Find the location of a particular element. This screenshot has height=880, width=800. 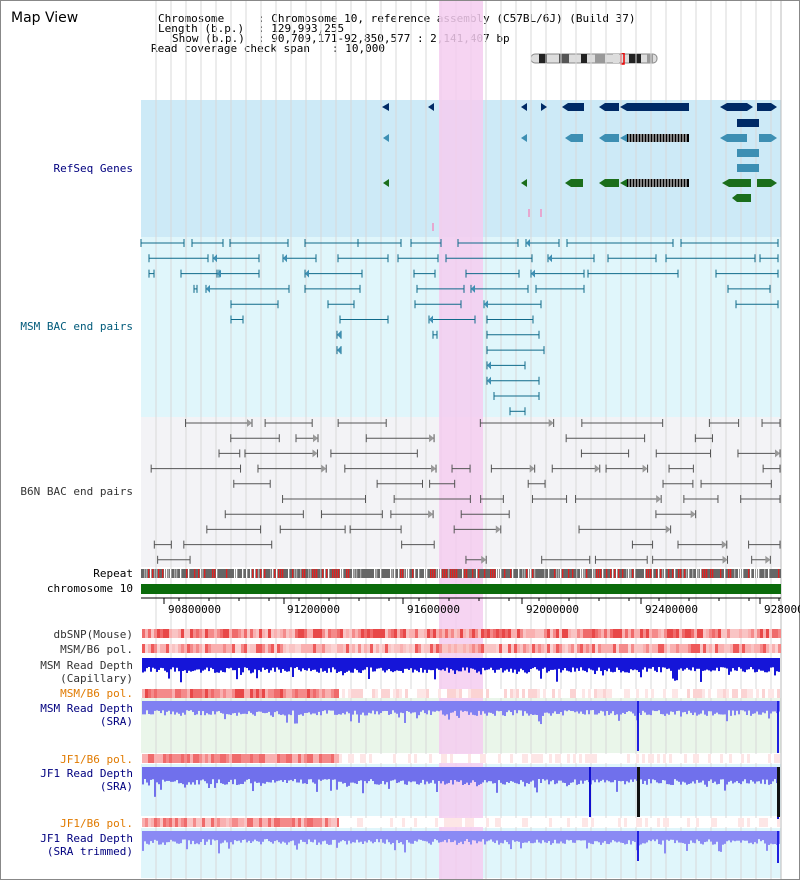

b6n-bac-pairs is located at coordinates (465, 491).